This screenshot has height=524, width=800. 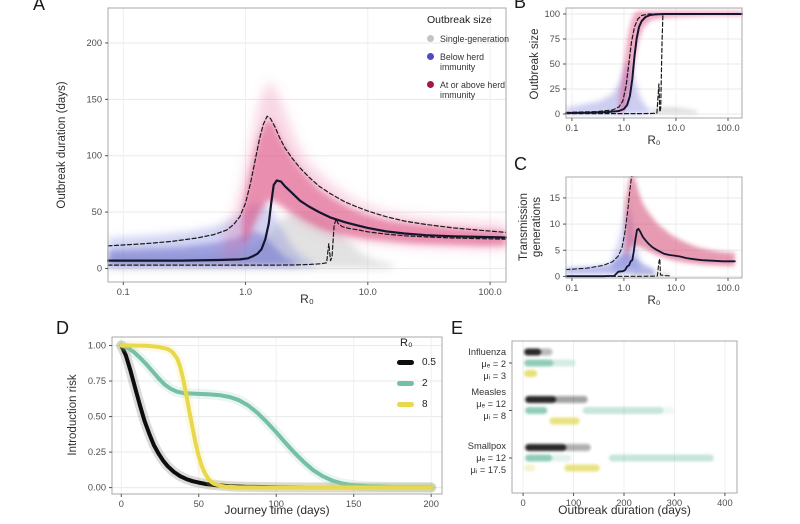 What do you see at coordinates (555, 89) in the screenshot?
I see `svg-text: 25` at bounding box center [555, 89].